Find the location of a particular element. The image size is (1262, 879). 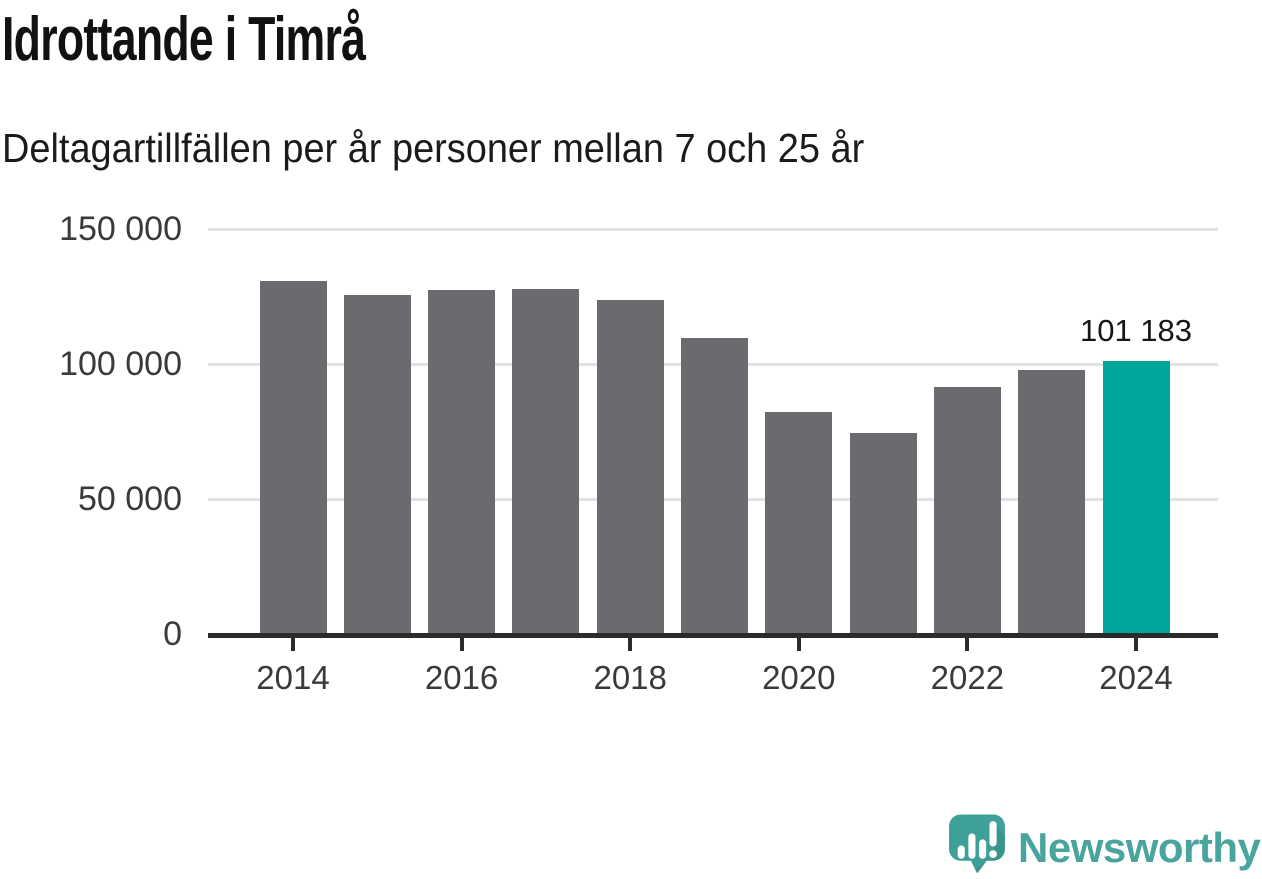

bar-2020 is located at coordinates (798, 523).